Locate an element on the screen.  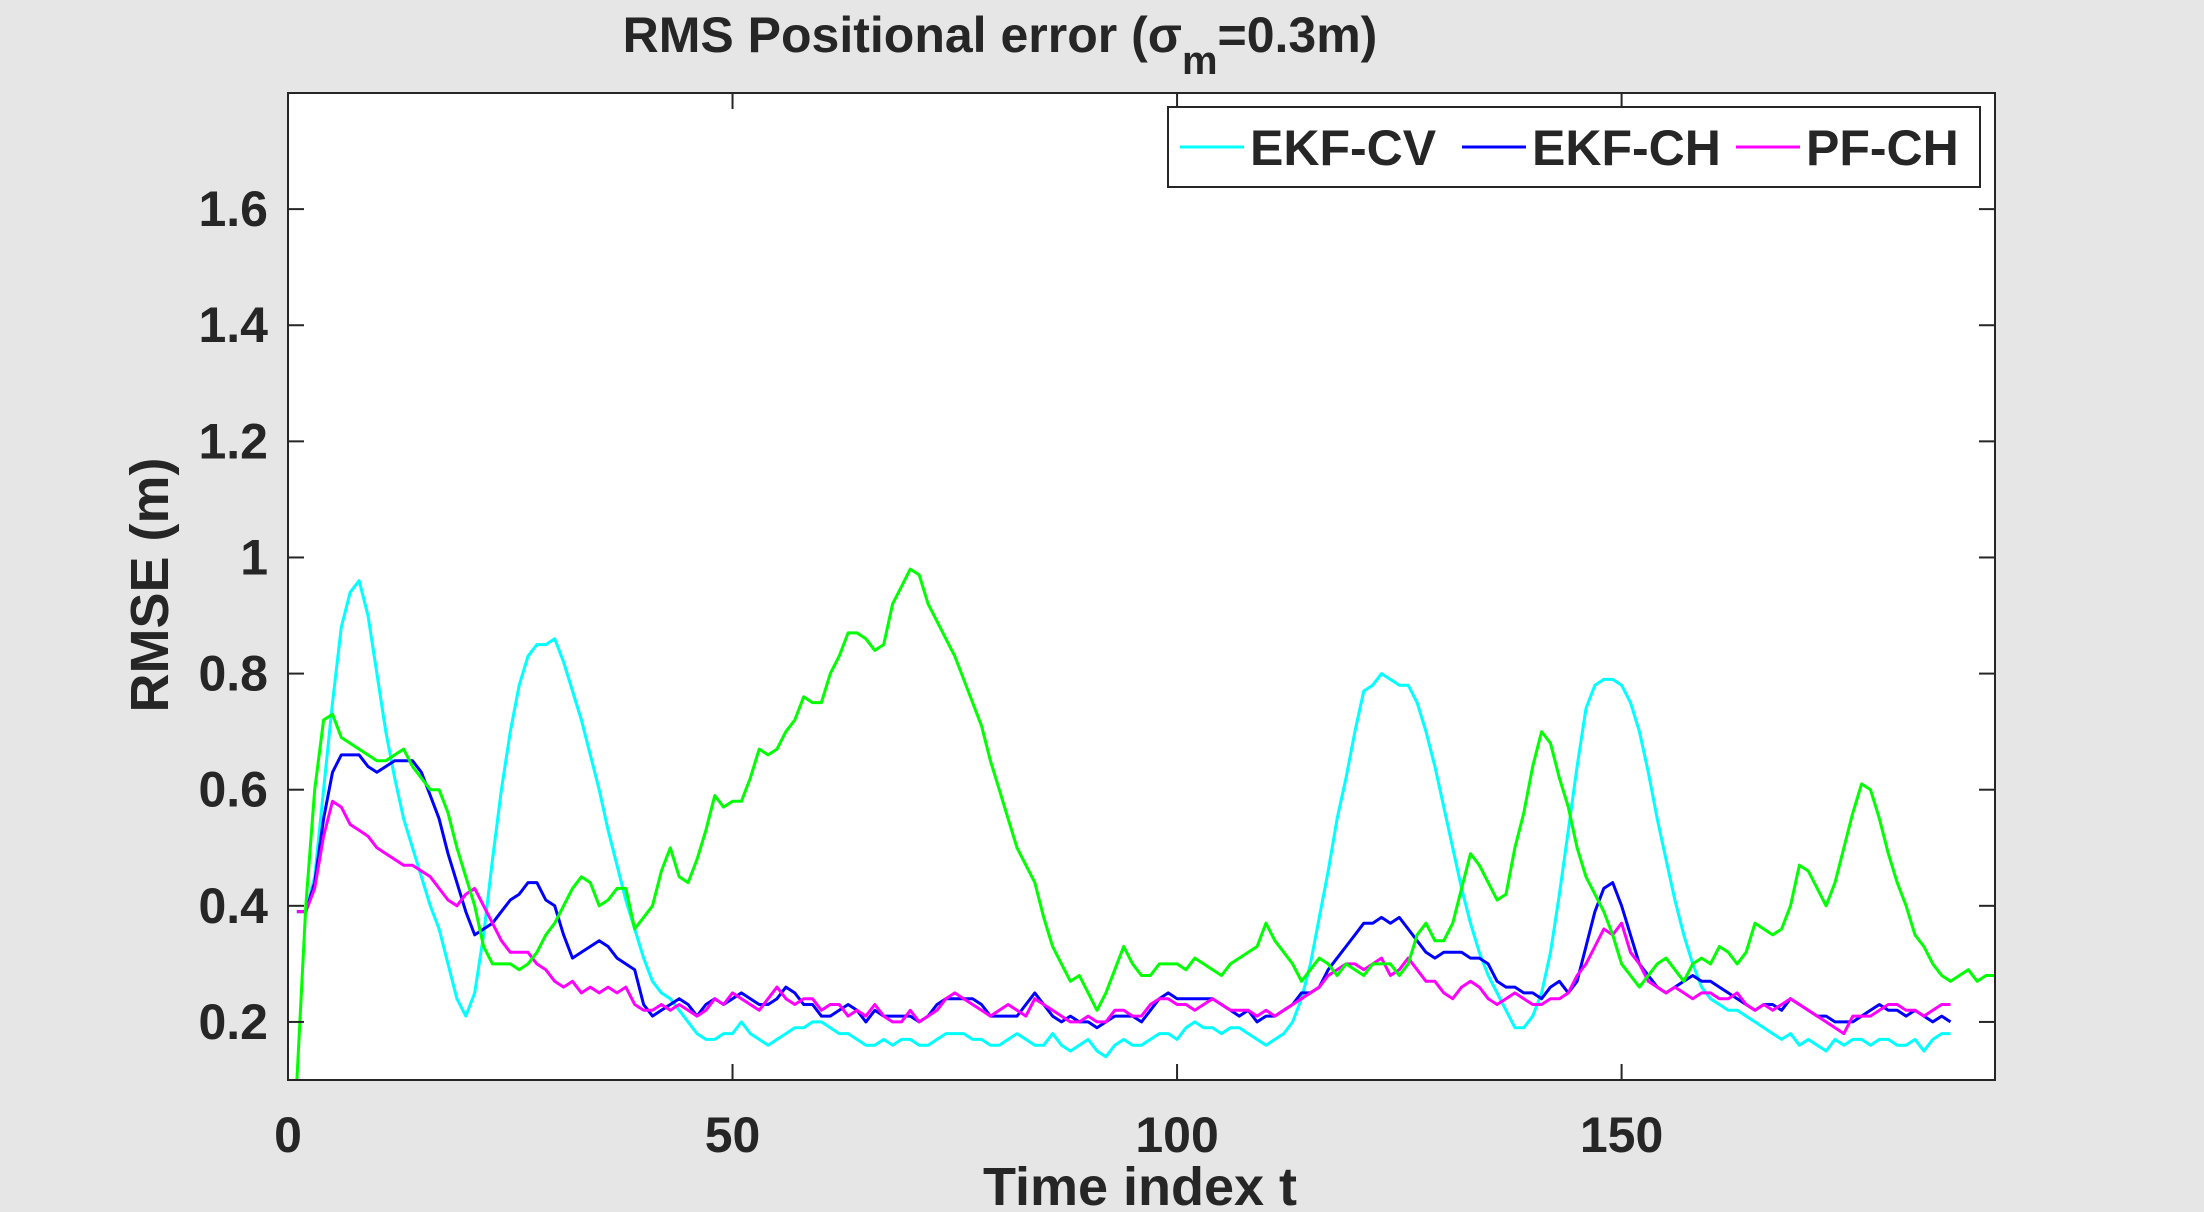
x-tick-label: 150 is located at coordinates (1621, 1135).